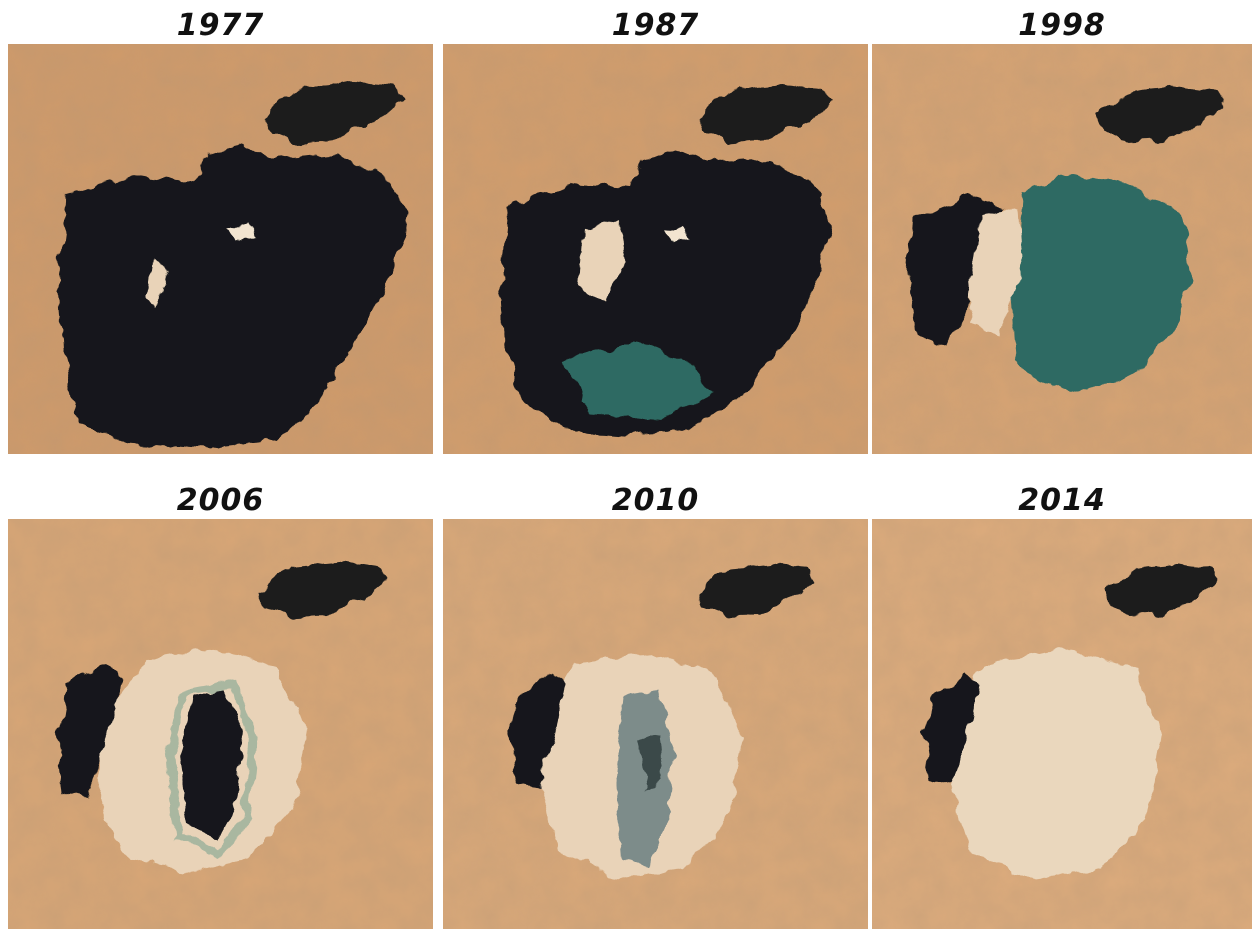 The width and height of the screenshot is (1258, 933). Describe the element at coordinates (220, 25) in the screenshot. I see `year-label: 1977` at that location.